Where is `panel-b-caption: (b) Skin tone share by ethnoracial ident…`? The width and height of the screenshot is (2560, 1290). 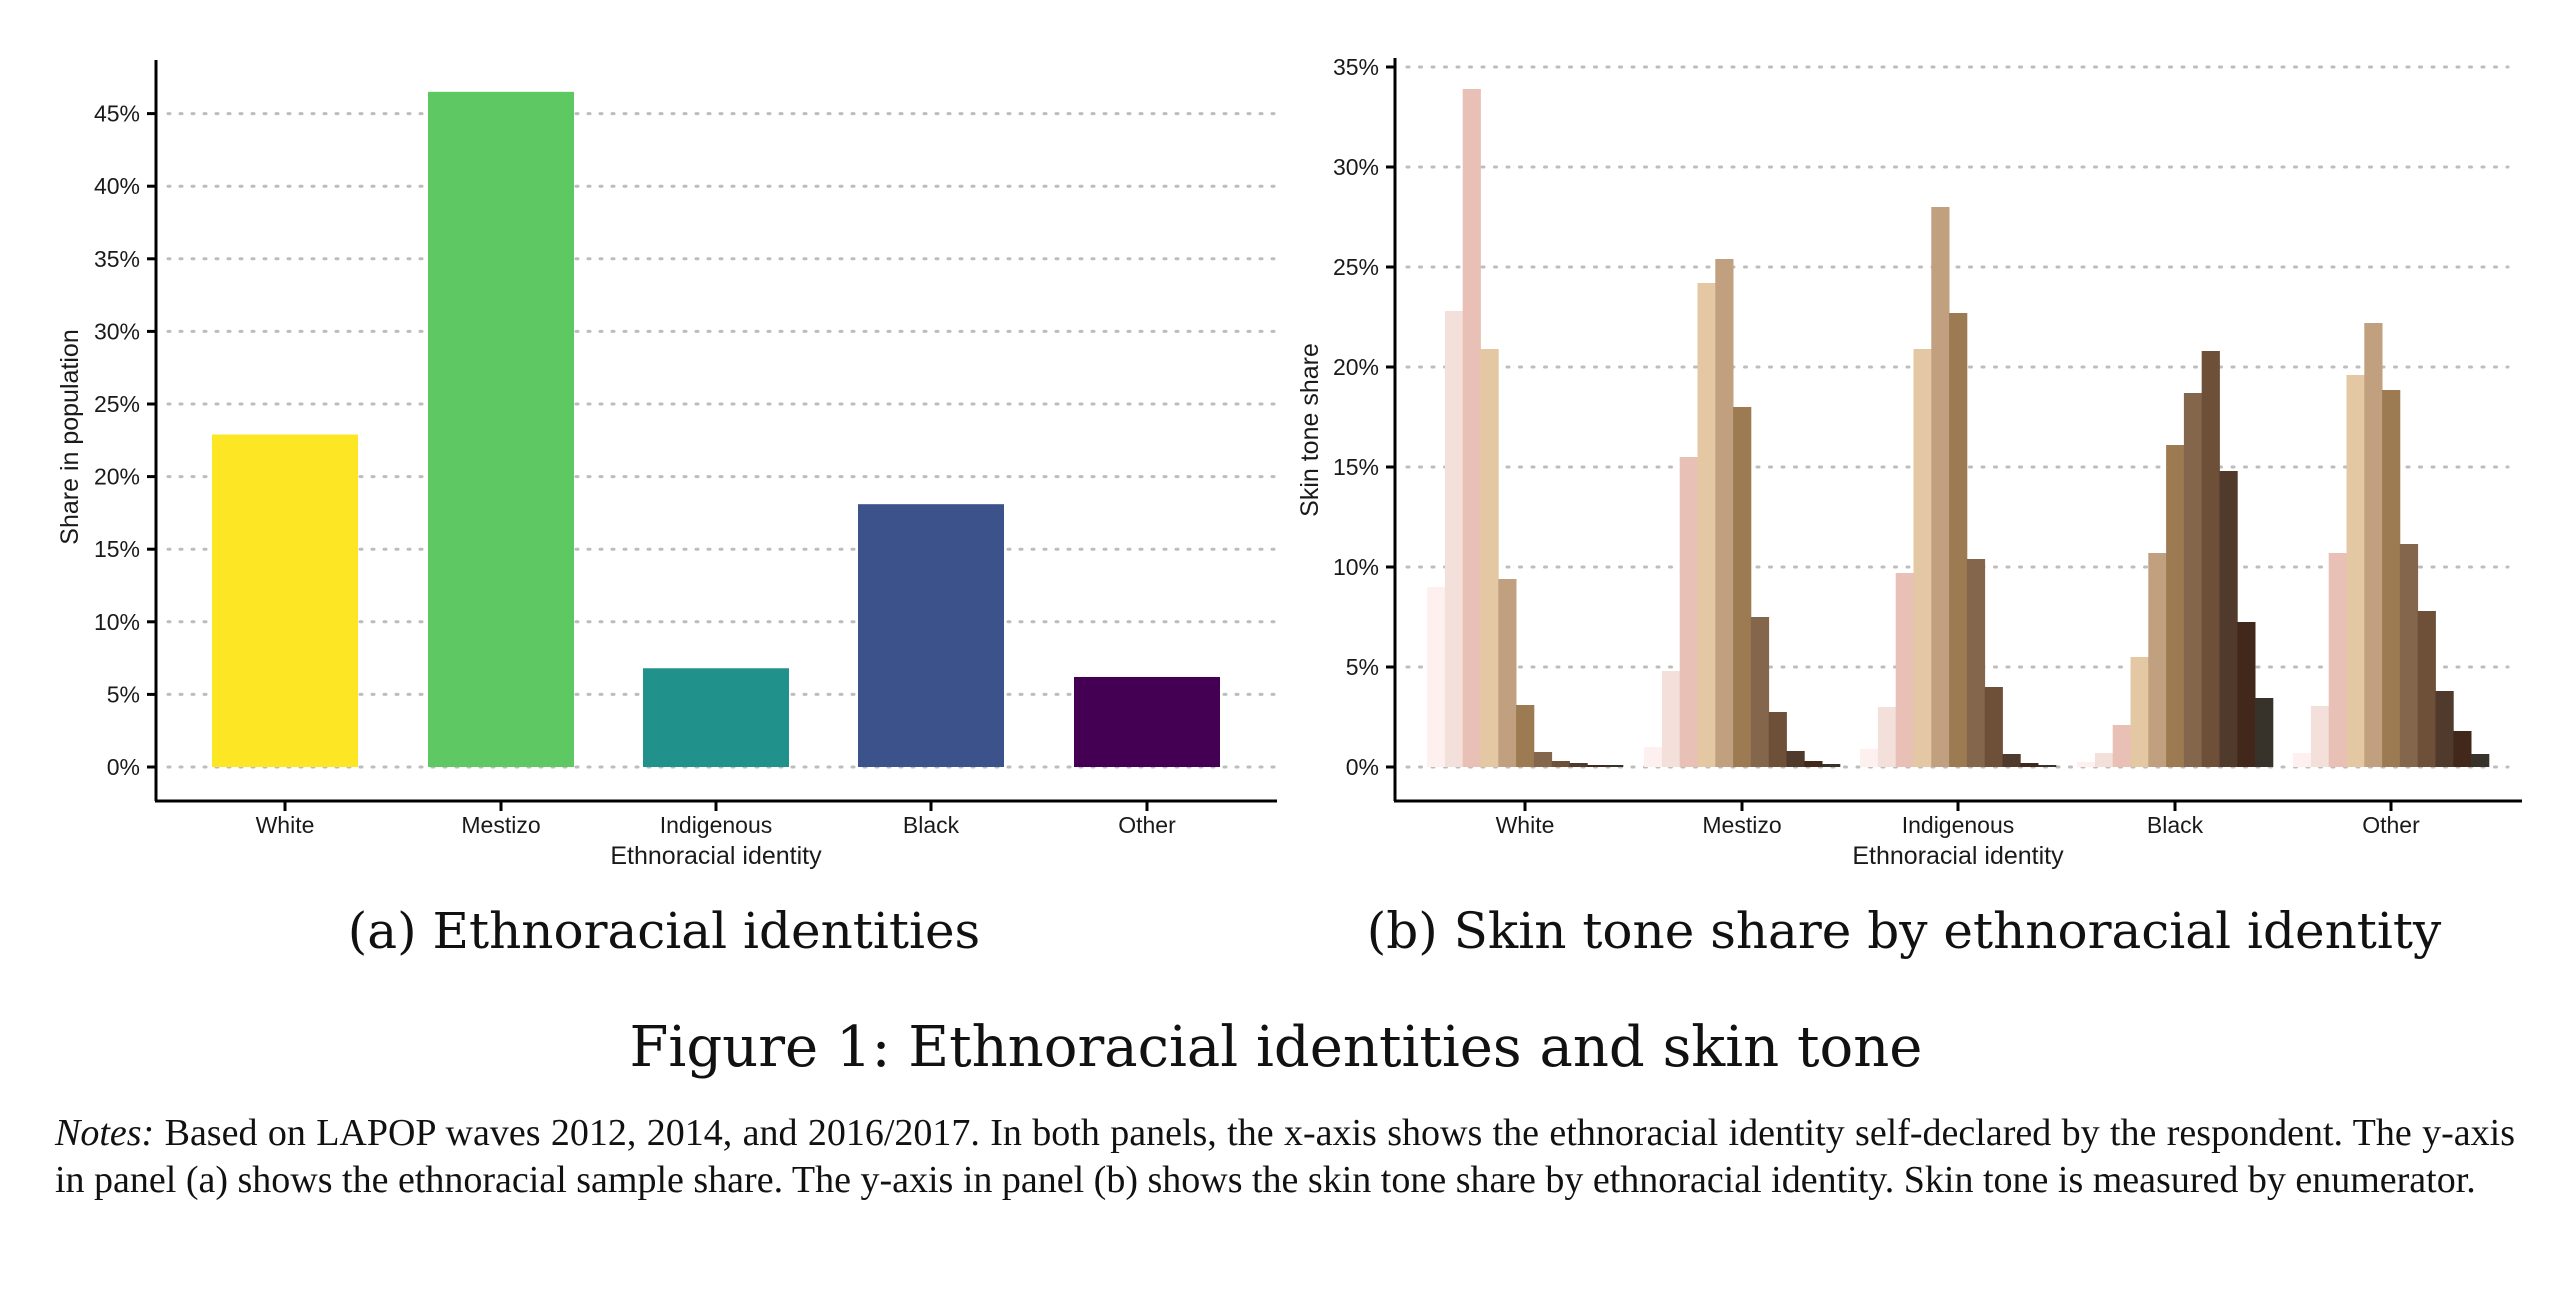 panel-b-caption: (b) Skin tone share by ethnoracial ident… is located at coordinates (1904, 931).